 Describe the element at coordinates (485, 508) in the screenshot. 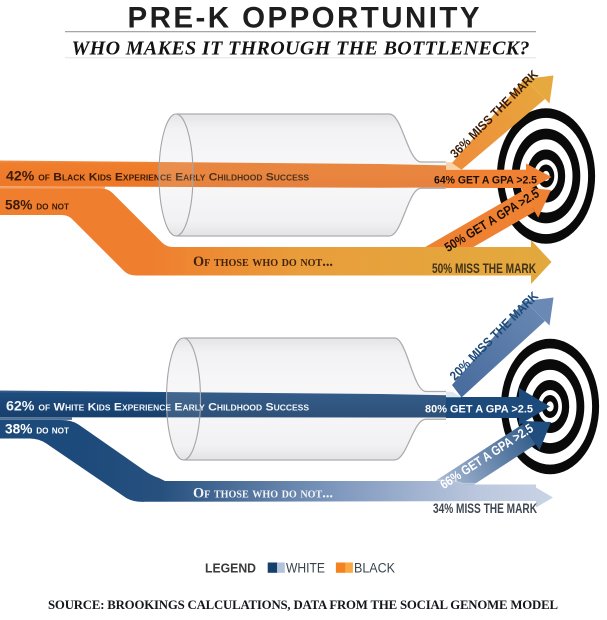

I see `svg-text: 34% MISS THE MARK` at that location.